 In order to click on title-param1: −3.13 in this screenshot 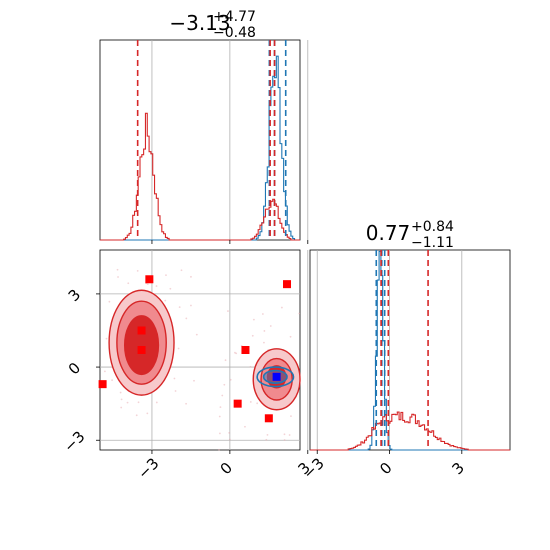, I will do `click(199, 23)`.